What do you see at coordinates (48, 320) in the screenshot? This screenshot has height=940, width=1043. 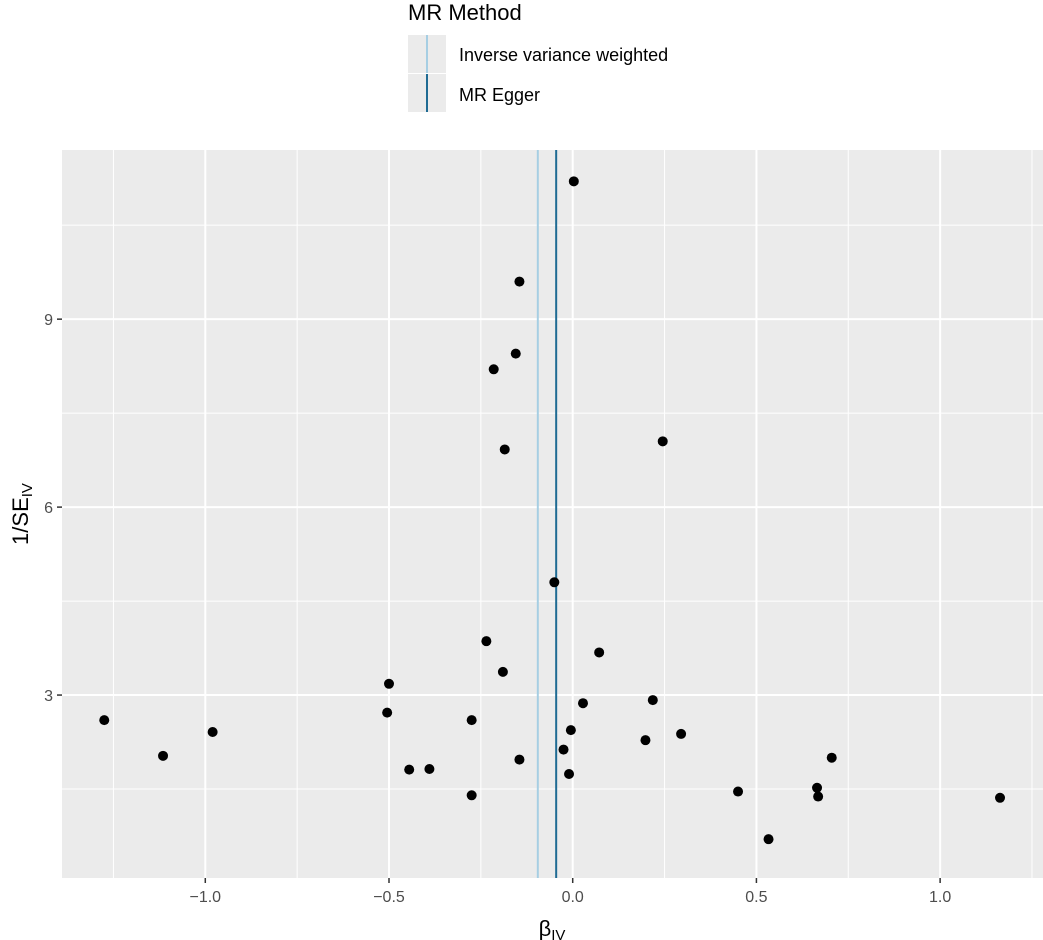 I see `y-tick-label: 9` at bounding box center [48, 320].